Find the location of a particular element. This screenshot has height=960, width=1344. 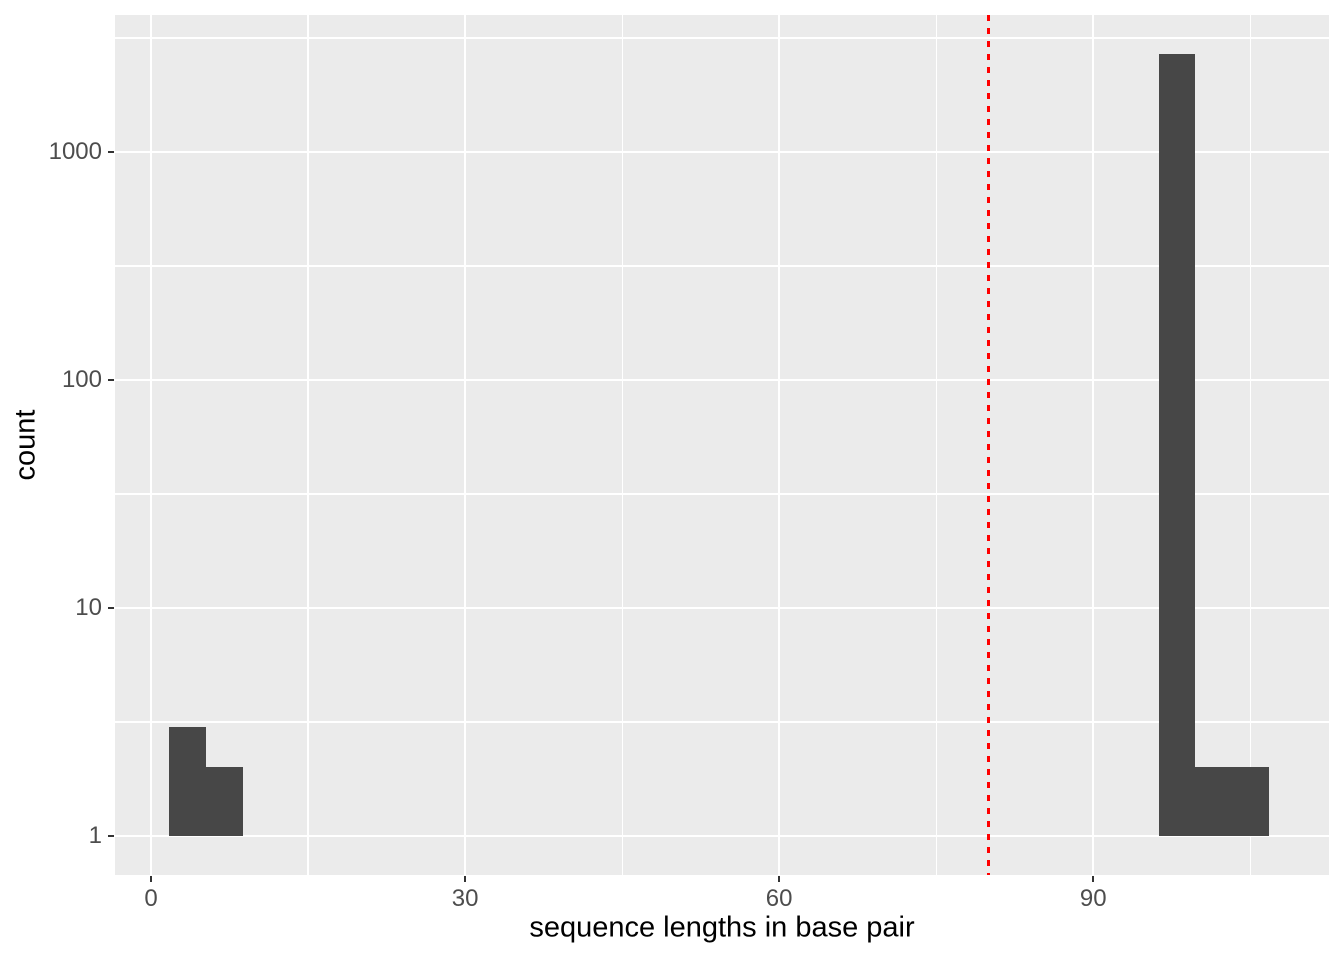

y-axis-title: count is located at coordinates (25, 445).